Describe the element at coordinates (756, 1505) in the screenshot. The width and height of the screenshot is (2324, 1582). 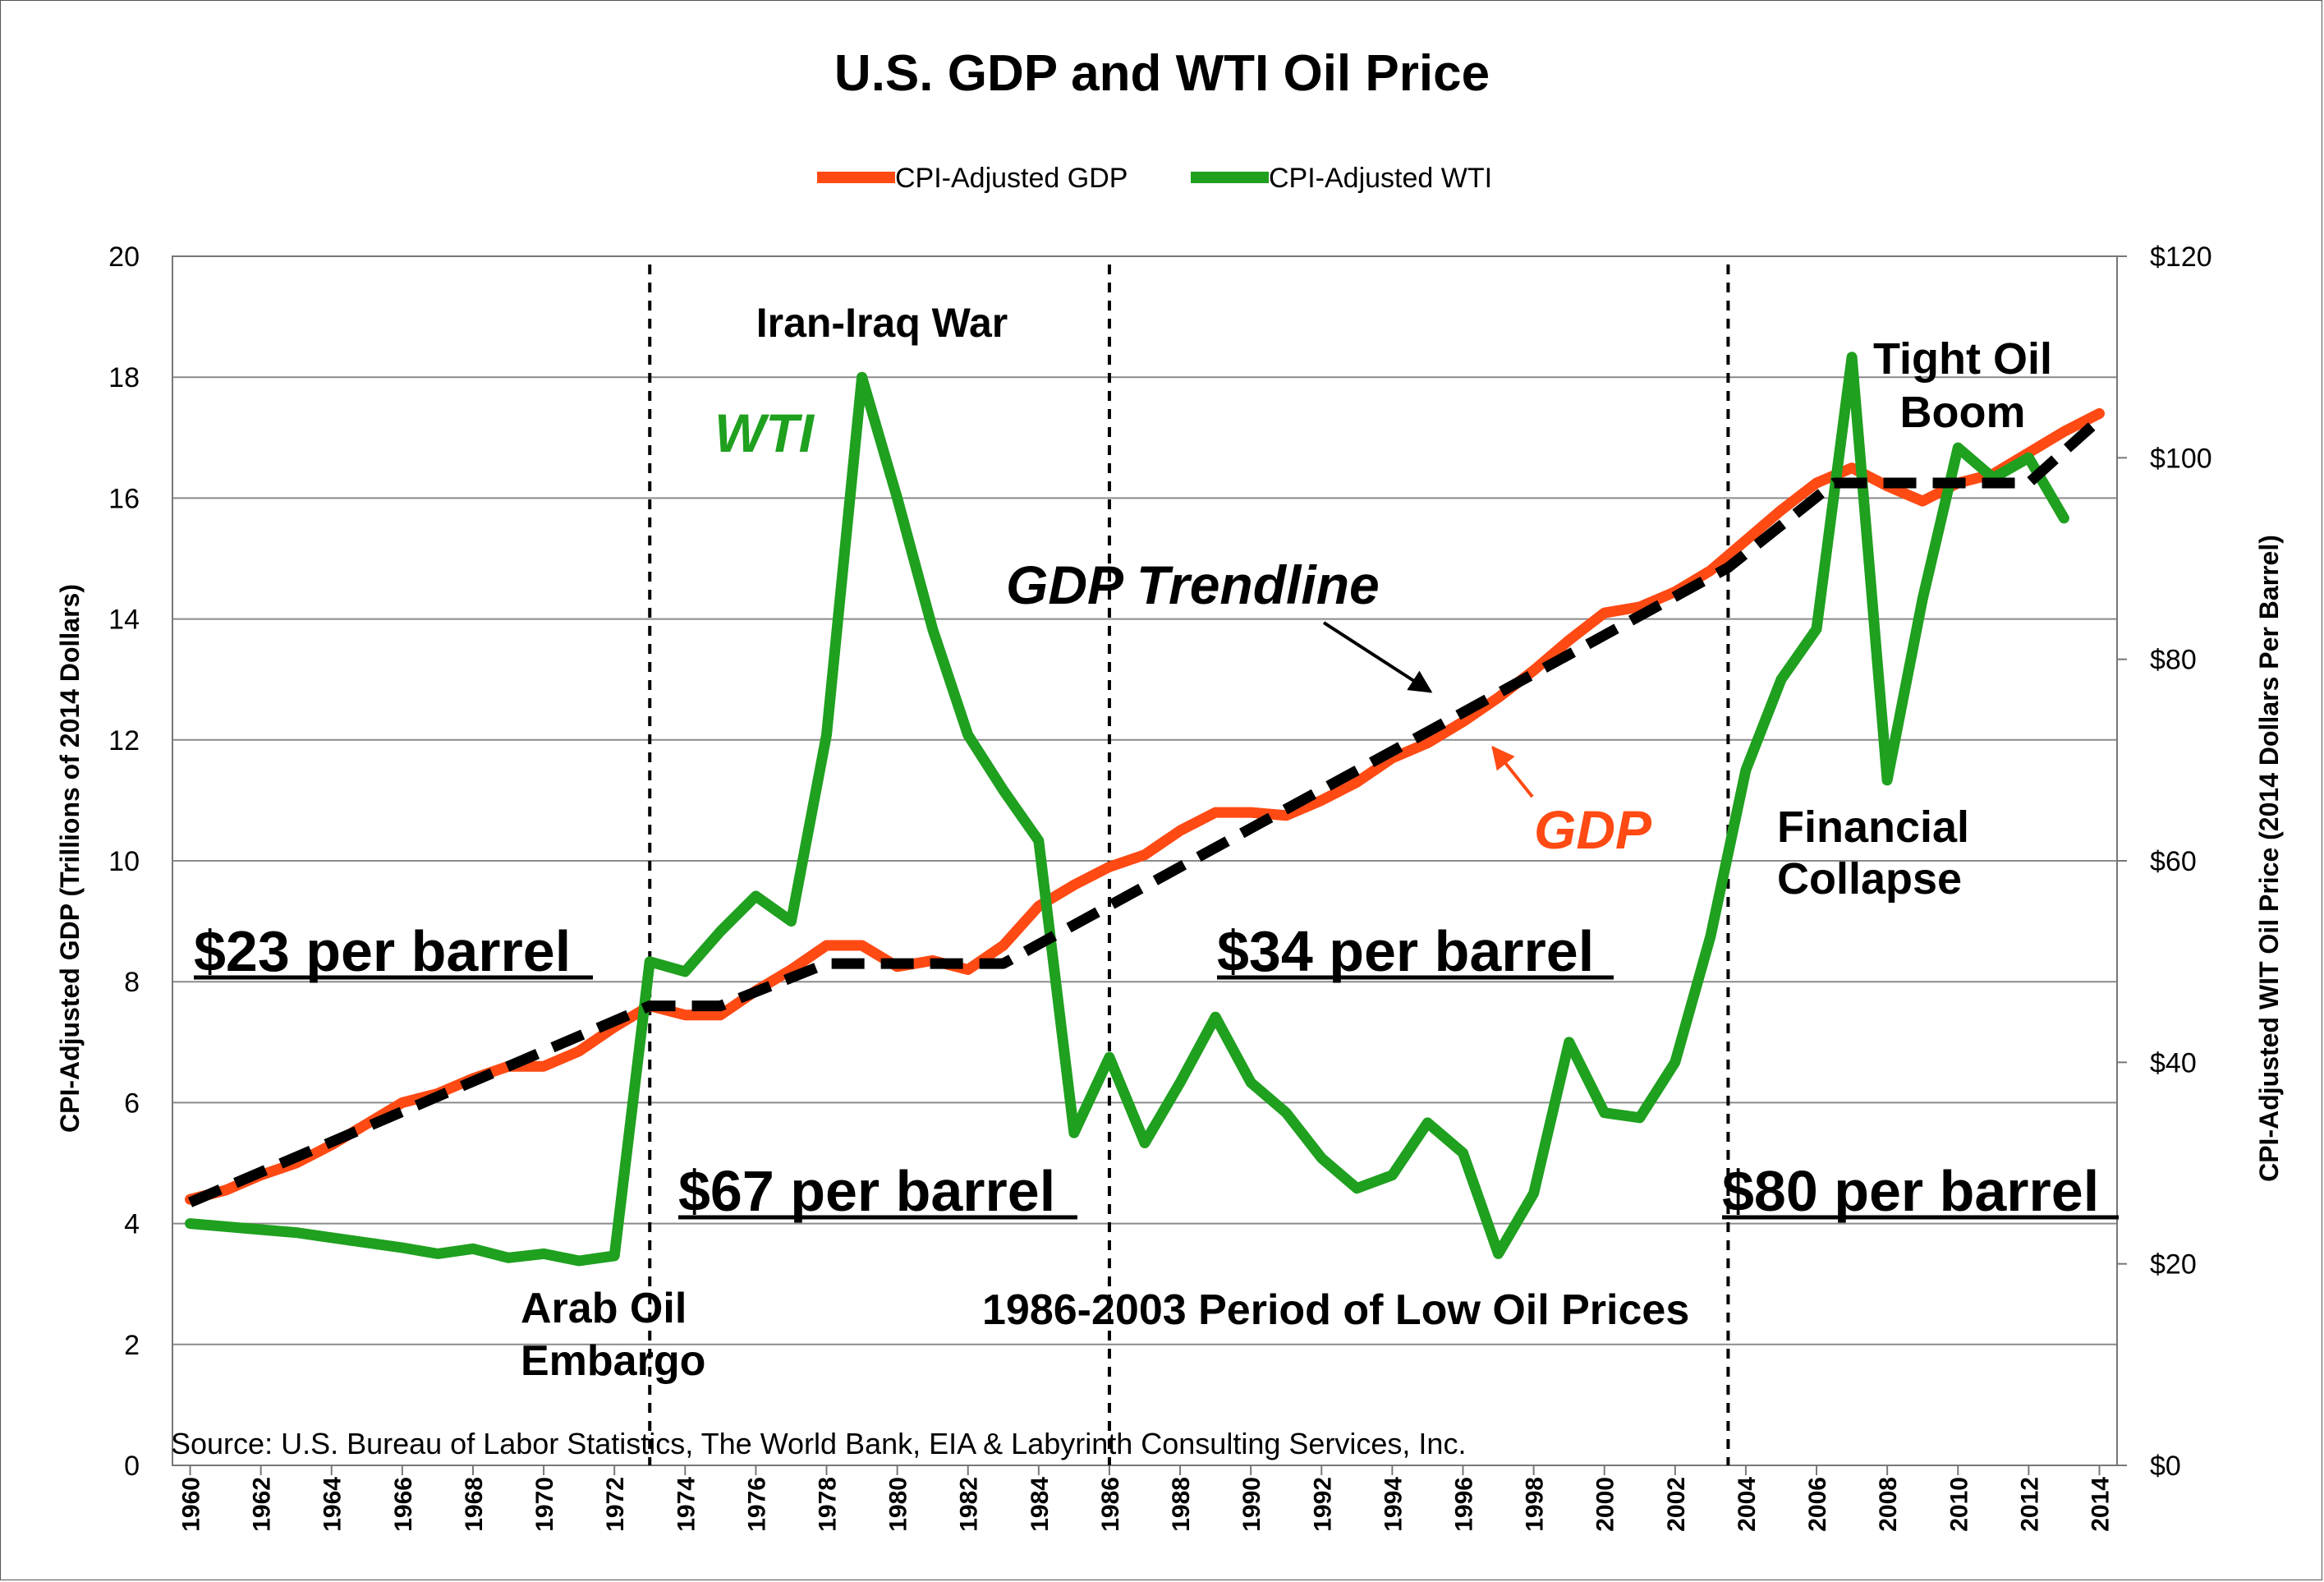
I see `x-tick-label: 1976` at that location.